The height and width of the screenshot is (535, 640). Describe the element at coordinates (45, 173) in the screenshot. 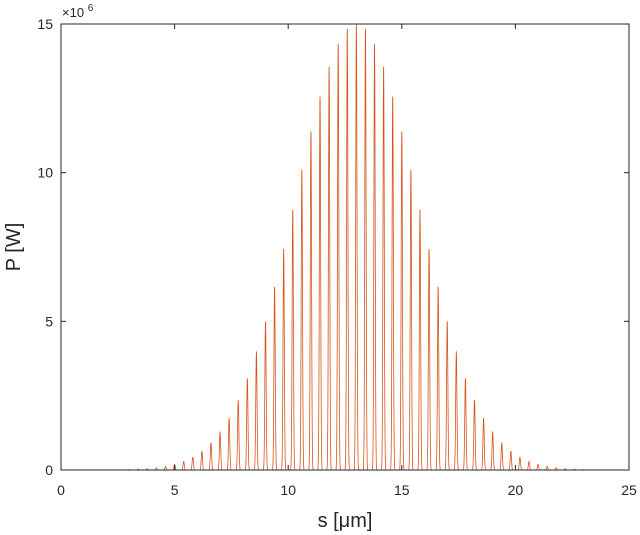

I see `y-tick-label: 10` at that location.